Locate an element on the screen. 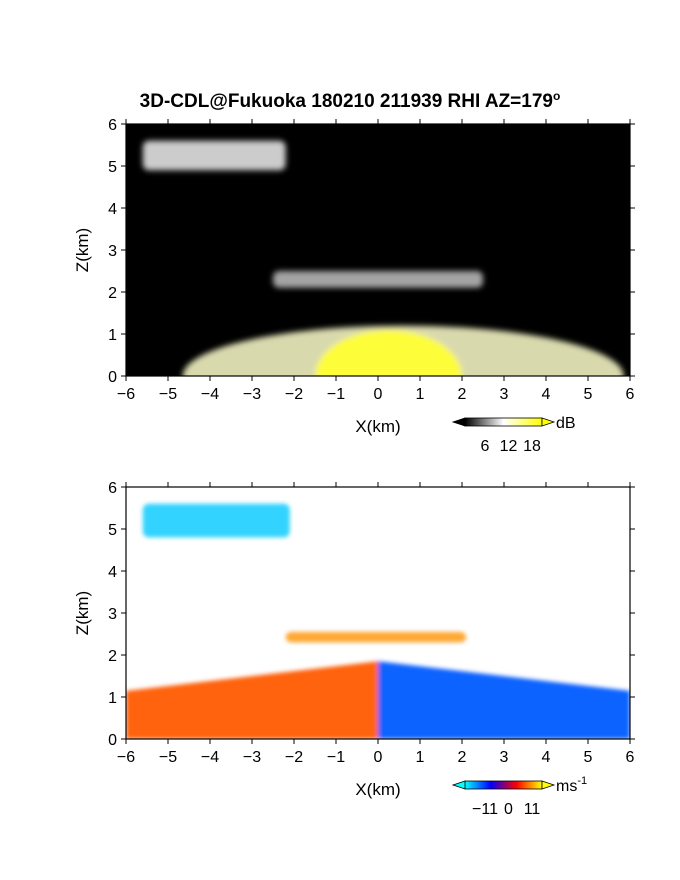 The width and height of the screenshot is (680, 880). colorbar-tick-label: 12 is located at coordinates (509, 446).